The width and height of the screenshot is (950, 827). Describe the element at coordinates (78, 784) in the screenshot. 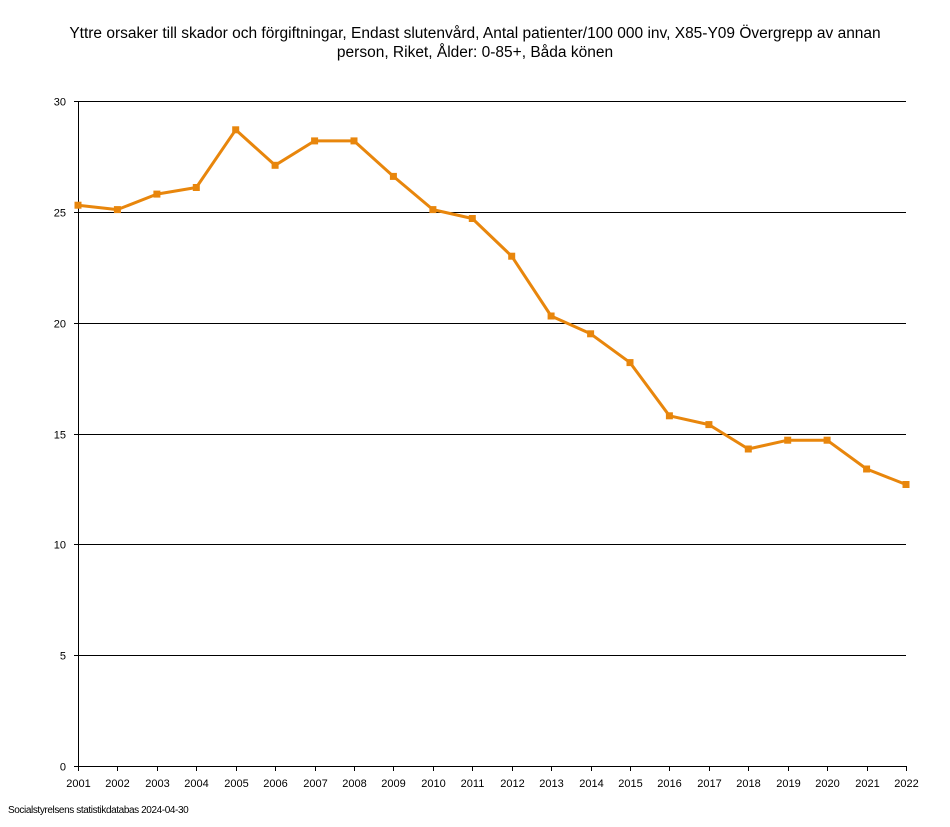

I see `x-tick-label-2001: 2001` at that location.